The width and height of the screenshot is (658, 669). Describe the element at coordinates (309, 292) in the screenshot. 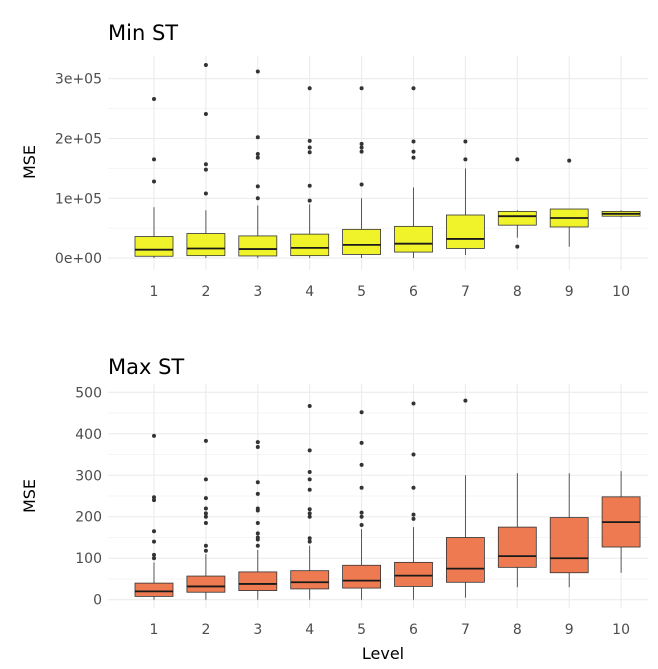

I see `x-tick-label: 4` at that location.